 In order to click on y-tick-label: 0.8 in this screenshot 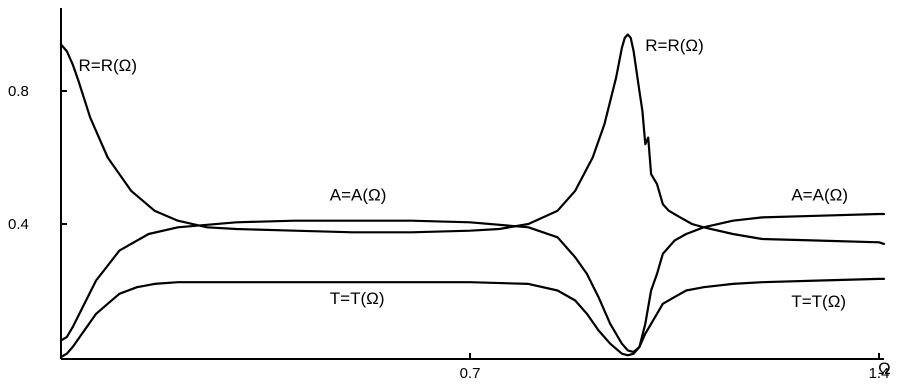, I will do `click(18, 91)`.